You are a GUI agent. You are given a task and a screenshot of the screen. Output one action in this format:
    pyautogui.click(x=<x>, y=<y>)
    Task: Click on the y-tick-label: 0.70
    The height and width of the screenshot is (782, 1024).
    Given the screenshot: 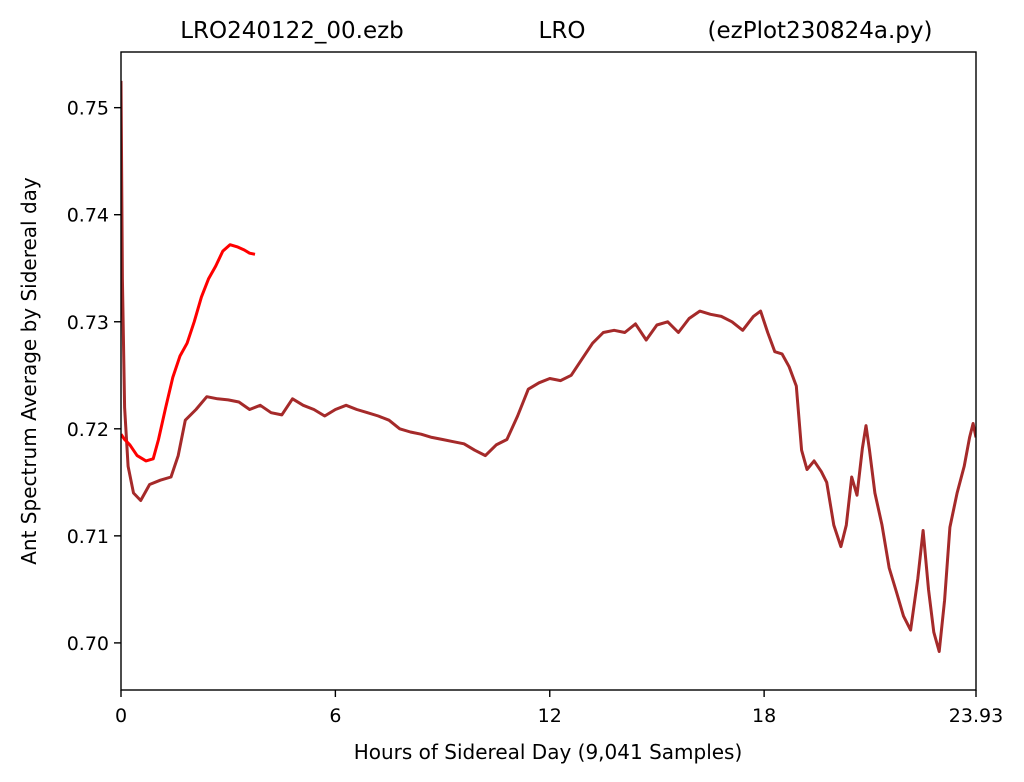 What is the action you would take?
    pyautogui.click(x=88, y=644)
    